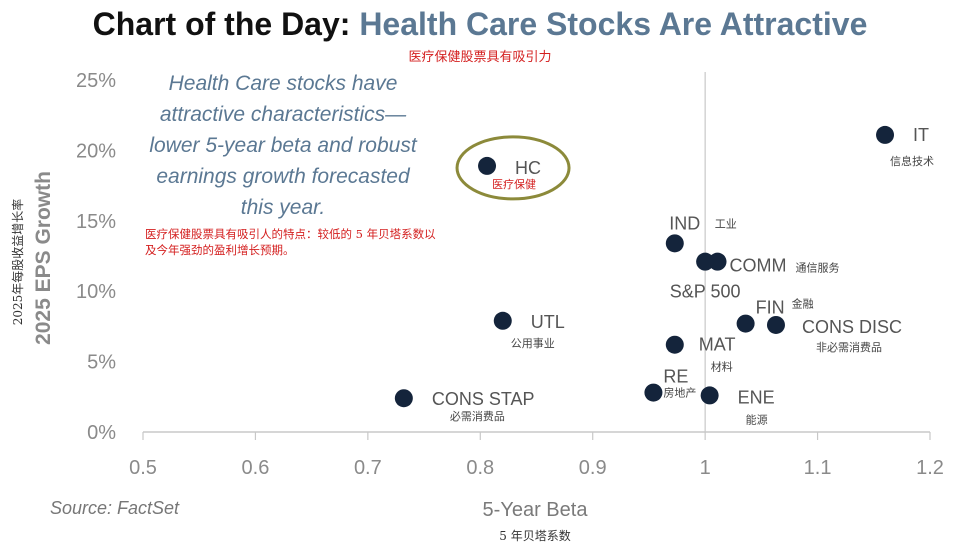 The width and height of the screenshot is (960, 552). I want to click on x-axis-label-cn: 5 年贝塔系数, so click(534, 535).